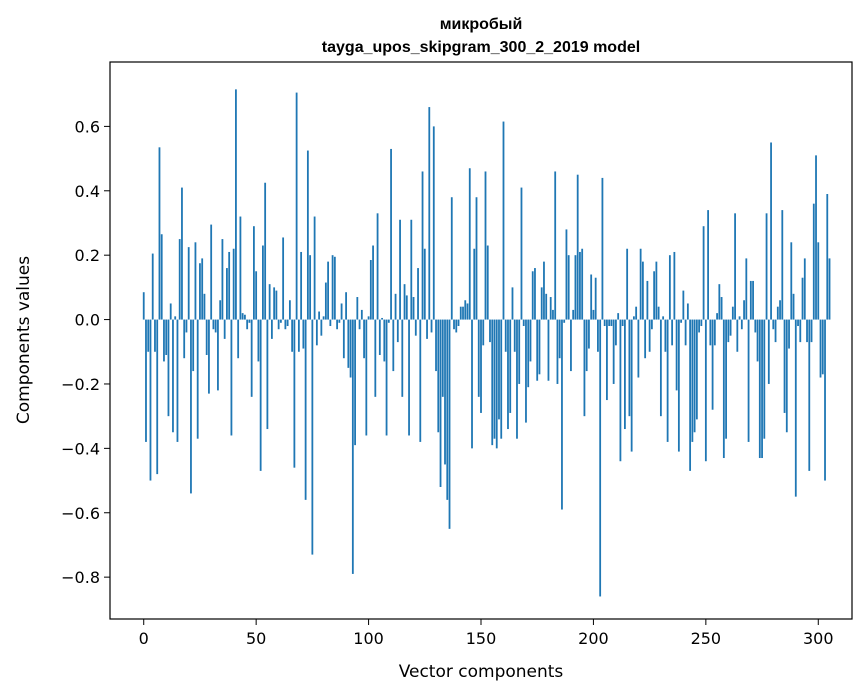  I want to click on y-tick-label: 0.6, so click(87, 126).